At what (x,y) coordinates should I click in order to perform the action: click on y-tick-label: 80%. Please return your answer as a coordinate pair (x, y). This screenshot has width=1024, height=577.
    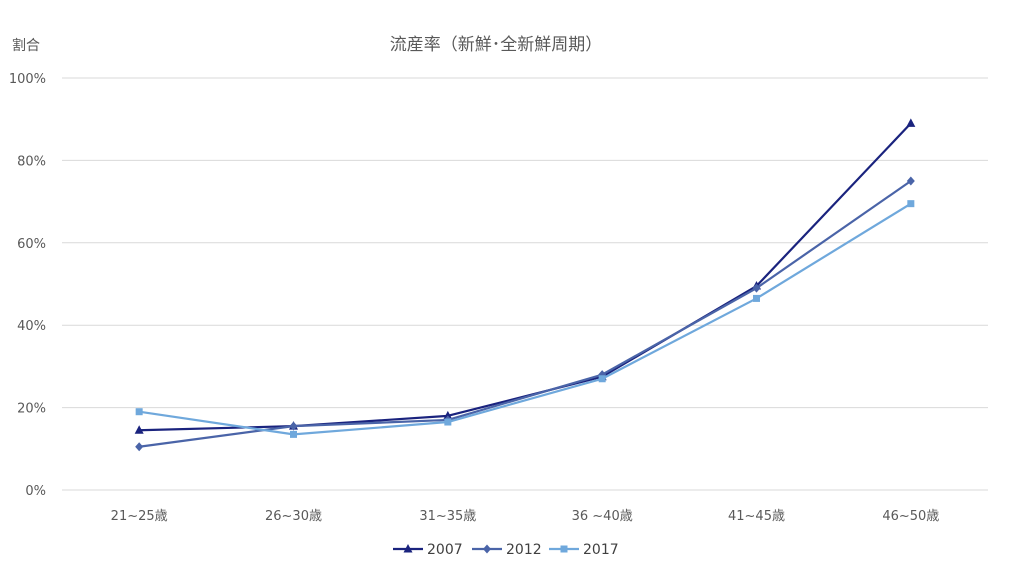
    Looking at the image, I should click on (31, 161).